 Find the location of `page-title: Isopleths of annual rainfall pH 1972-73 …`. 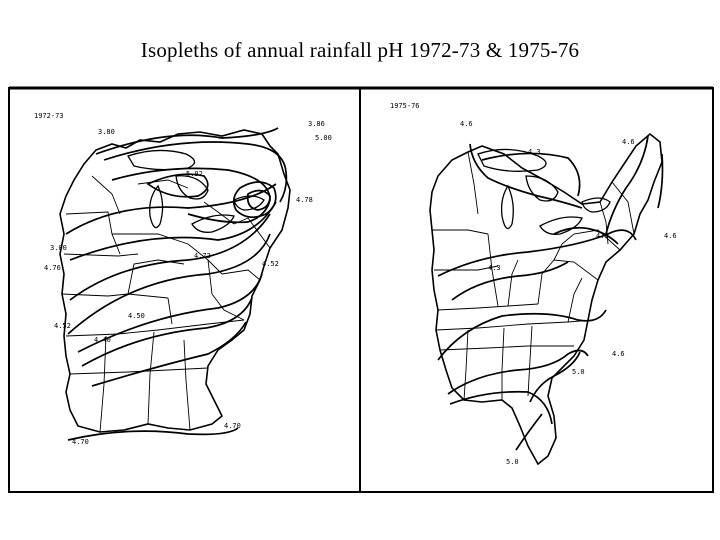

page-title: Isopleths of annual rainfall pH 1972-73 … is located at coordinates (360, 50).